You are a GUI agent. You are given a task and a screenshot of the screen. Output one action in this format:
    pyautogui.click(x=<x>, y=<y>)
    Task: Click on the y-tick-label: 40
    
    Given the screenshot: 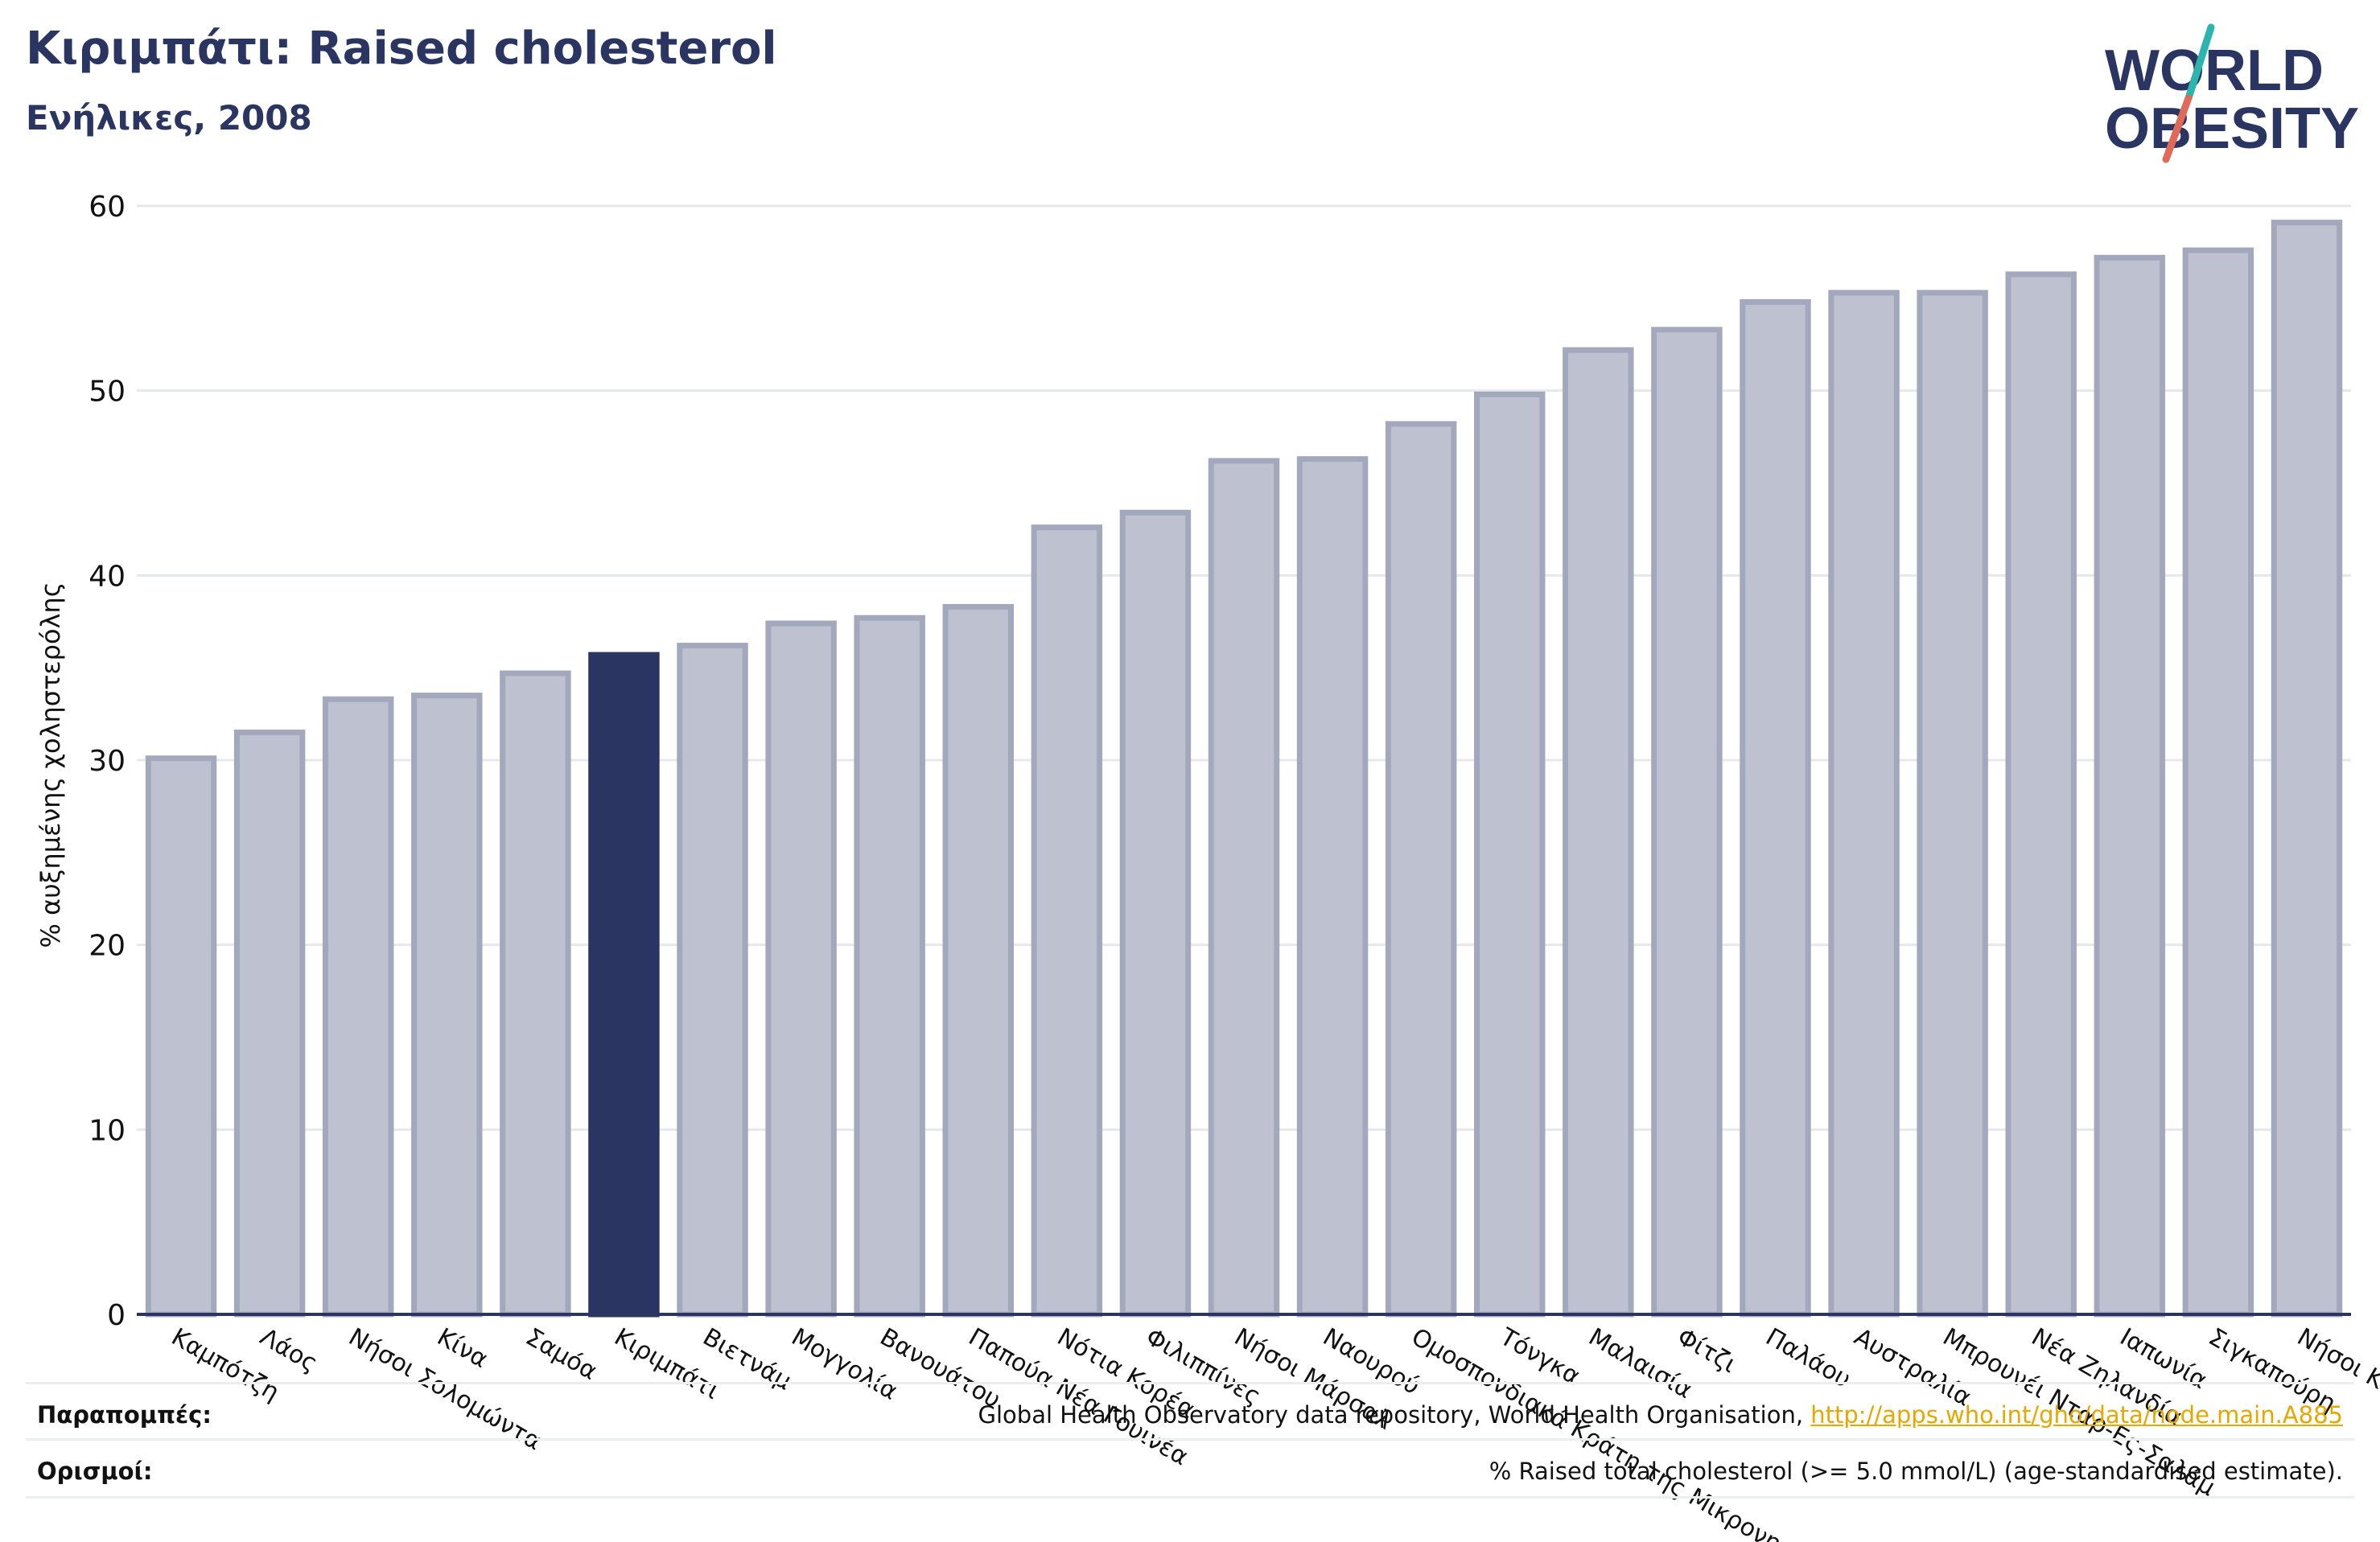 What is the action you would take?
    pyautogui.click(x=107, y=576)
    